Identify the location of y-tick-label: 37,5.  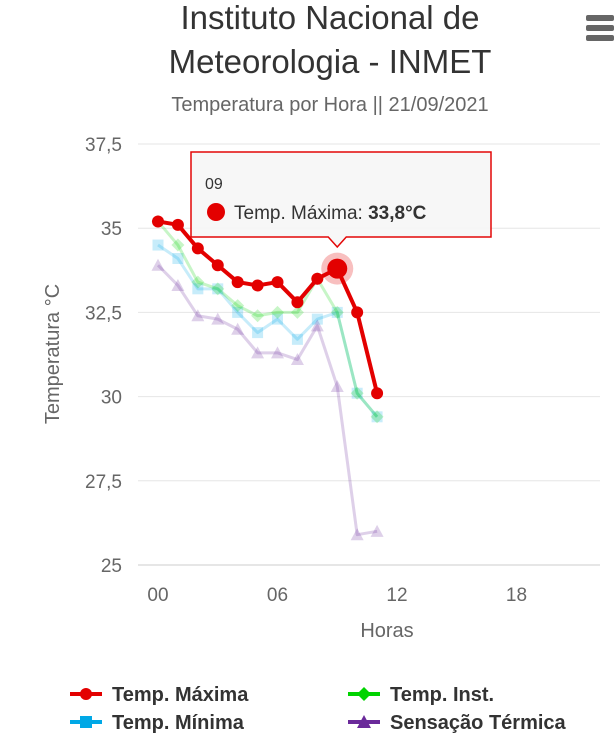
(103, 145).